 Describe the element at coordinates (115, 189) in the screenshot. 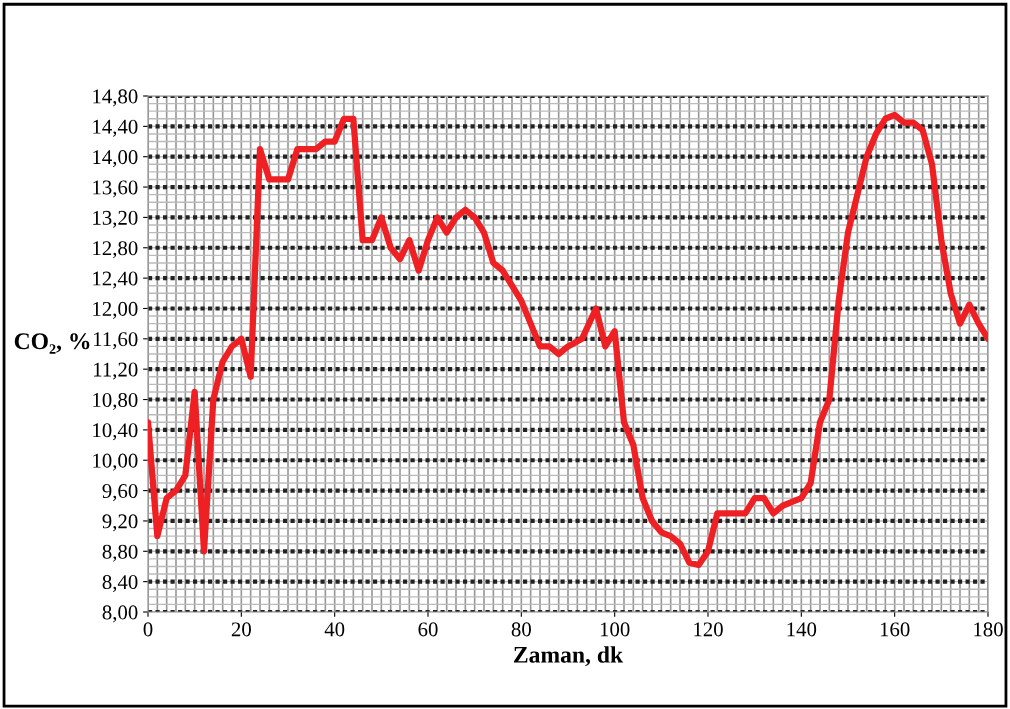

I see `y-tick-label: 13,60` at that location.